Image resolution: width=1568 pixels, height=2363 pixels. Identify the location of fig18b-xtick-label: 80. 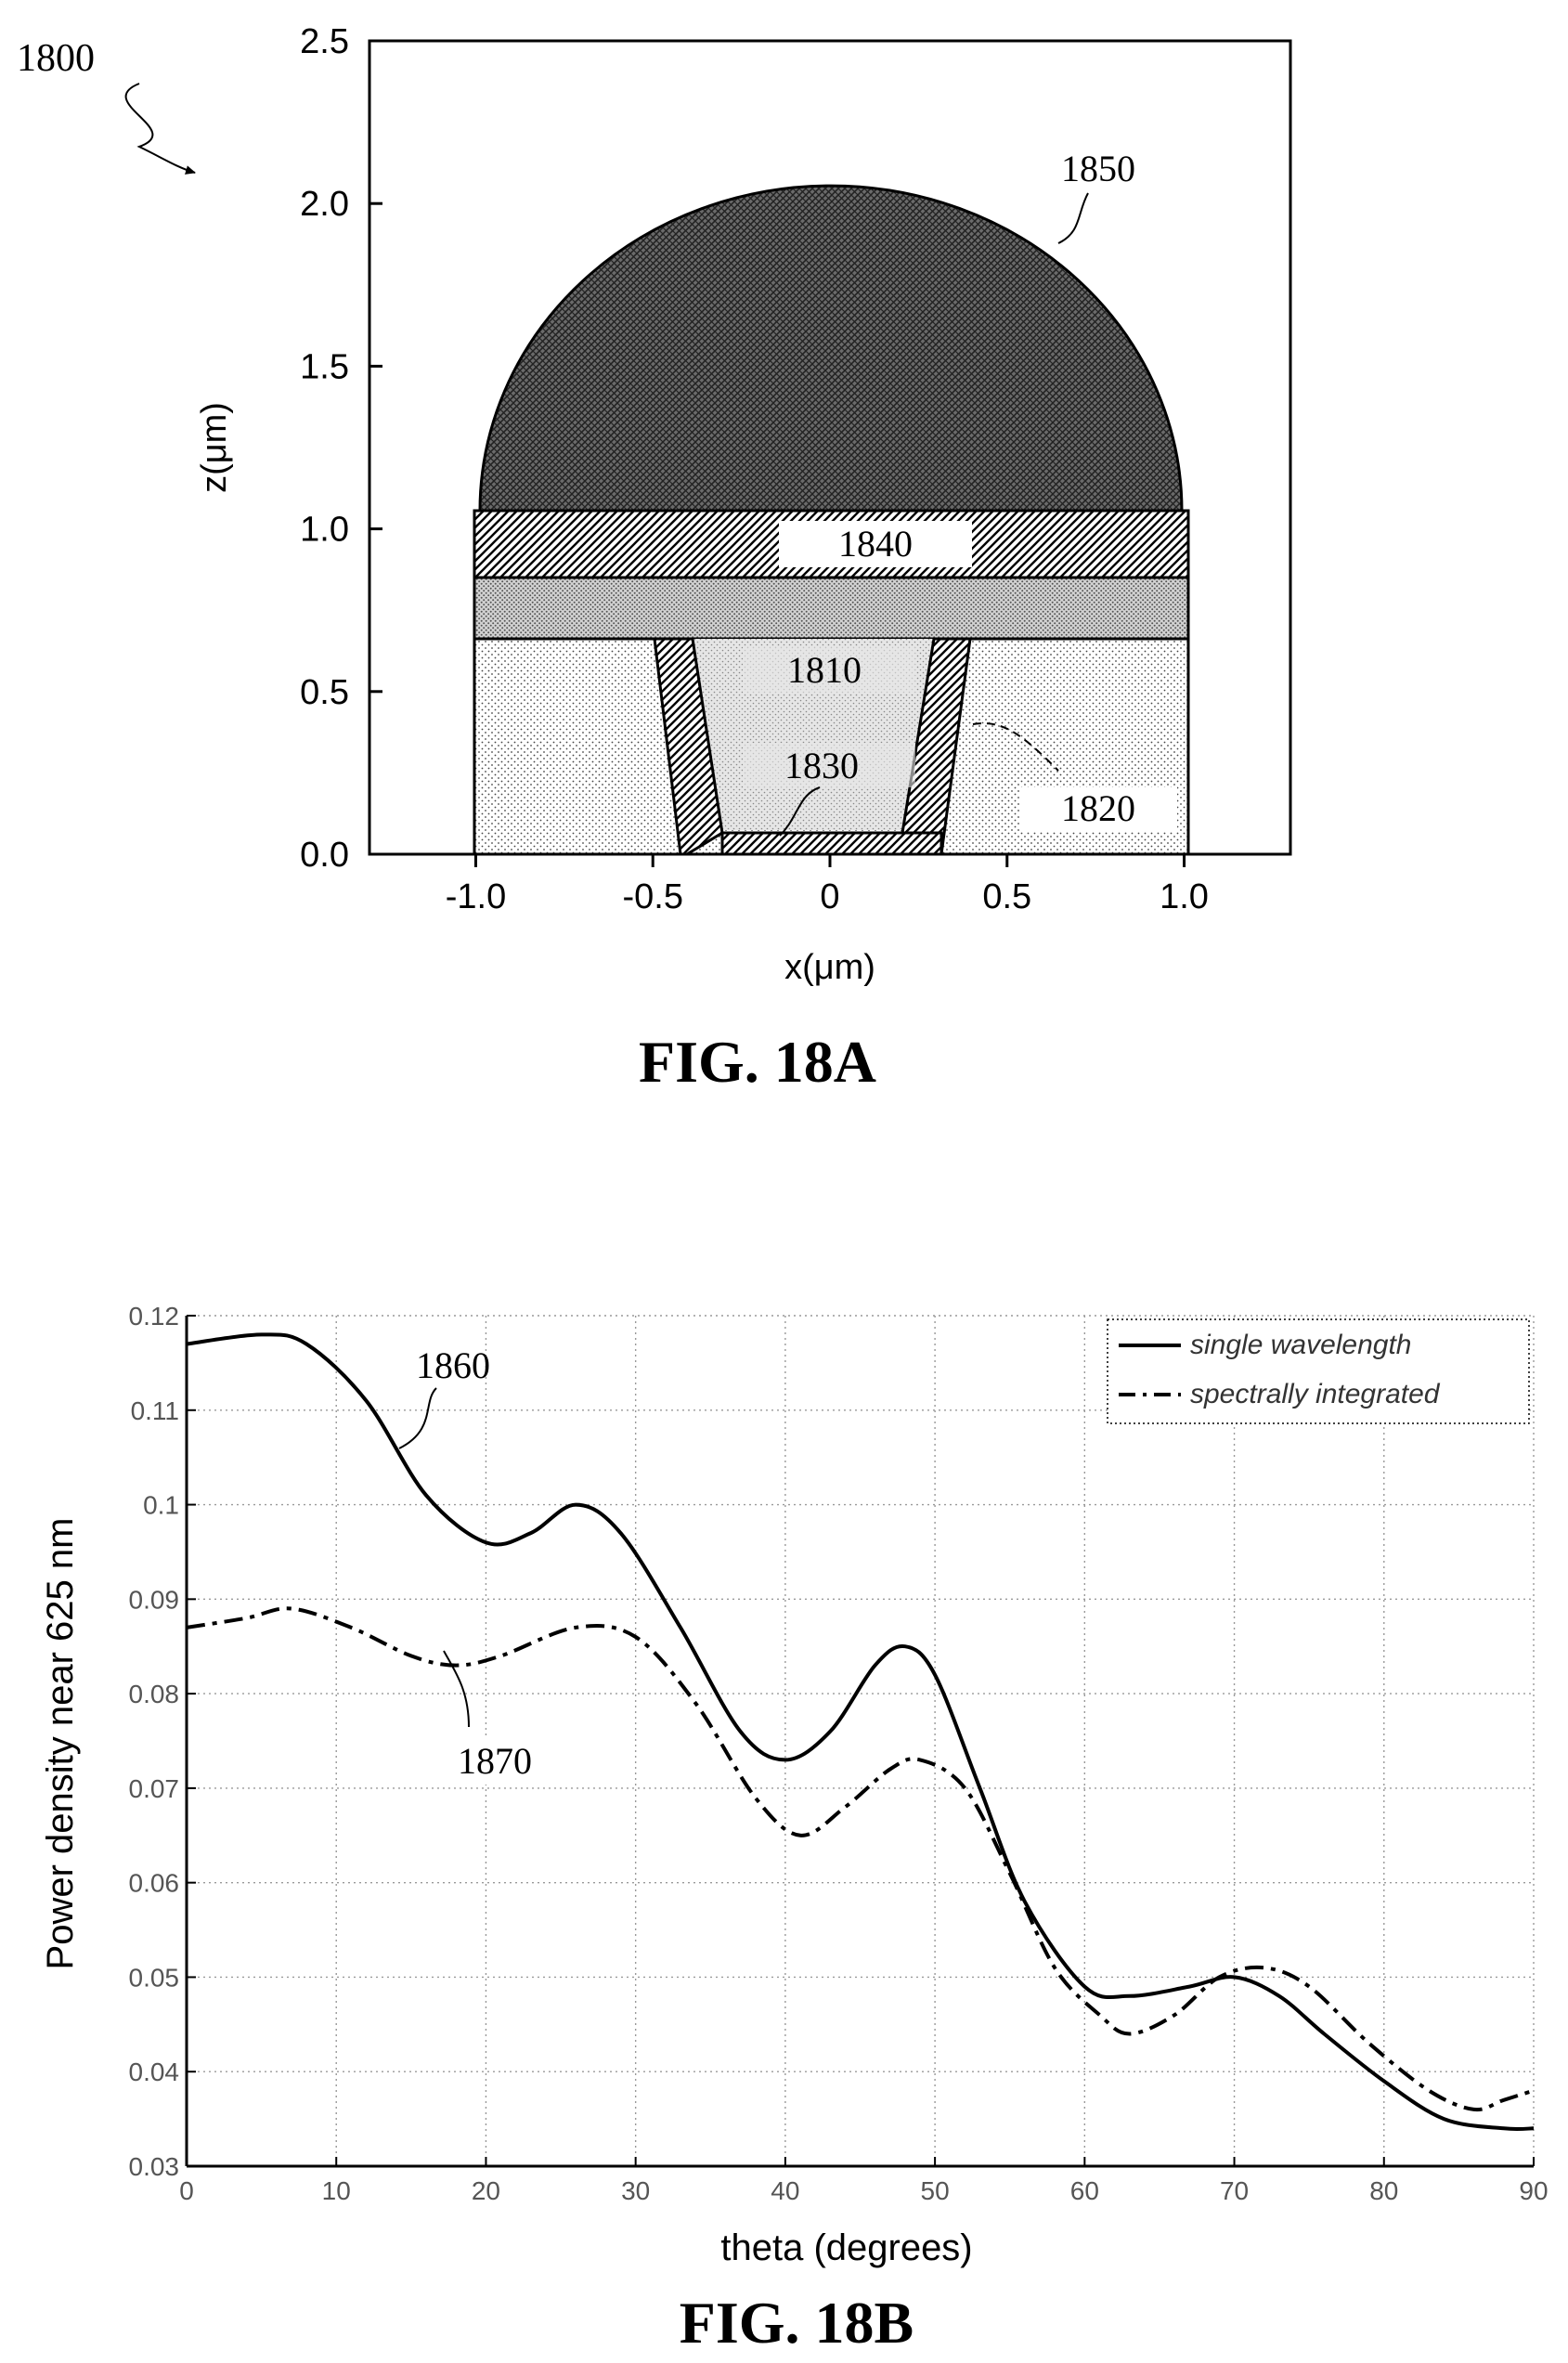
(1383, 2190).